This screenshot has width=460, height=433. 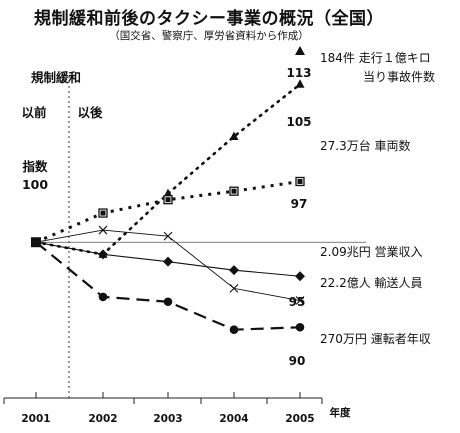 What do you see at coordinates (209, 19) in the screenshot?
I see `chart-title: 規制緩和前後のタクシー事業の概況（全国）` at bounding box center [209, 19].